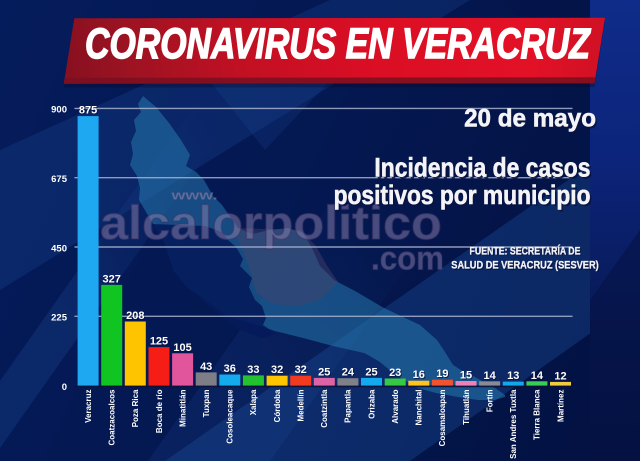  What do you see at coordinates (59, 179) in the screenshot?
I see `svg-text: 675` at bounding box center [59, 179].